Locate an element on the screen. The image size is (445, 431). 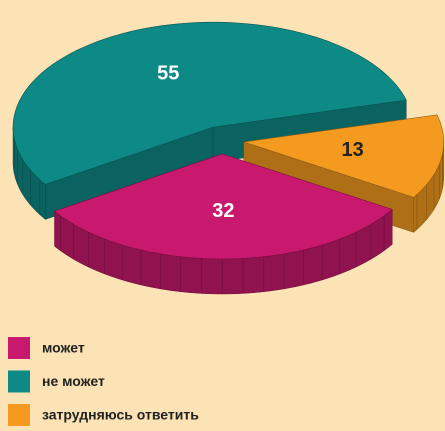
data-label: 55 is located at coordinates (168, 74).